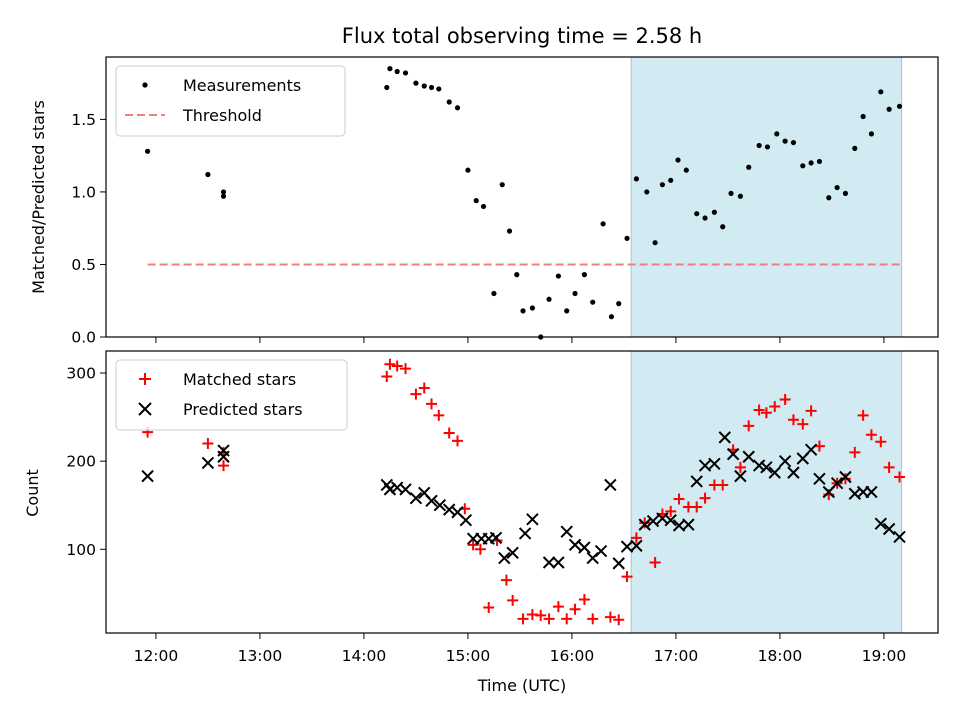 Image resolution: width=960 pixels, height=720 pixels. I want to click on legend-label: Threshold, so click(222, 115).